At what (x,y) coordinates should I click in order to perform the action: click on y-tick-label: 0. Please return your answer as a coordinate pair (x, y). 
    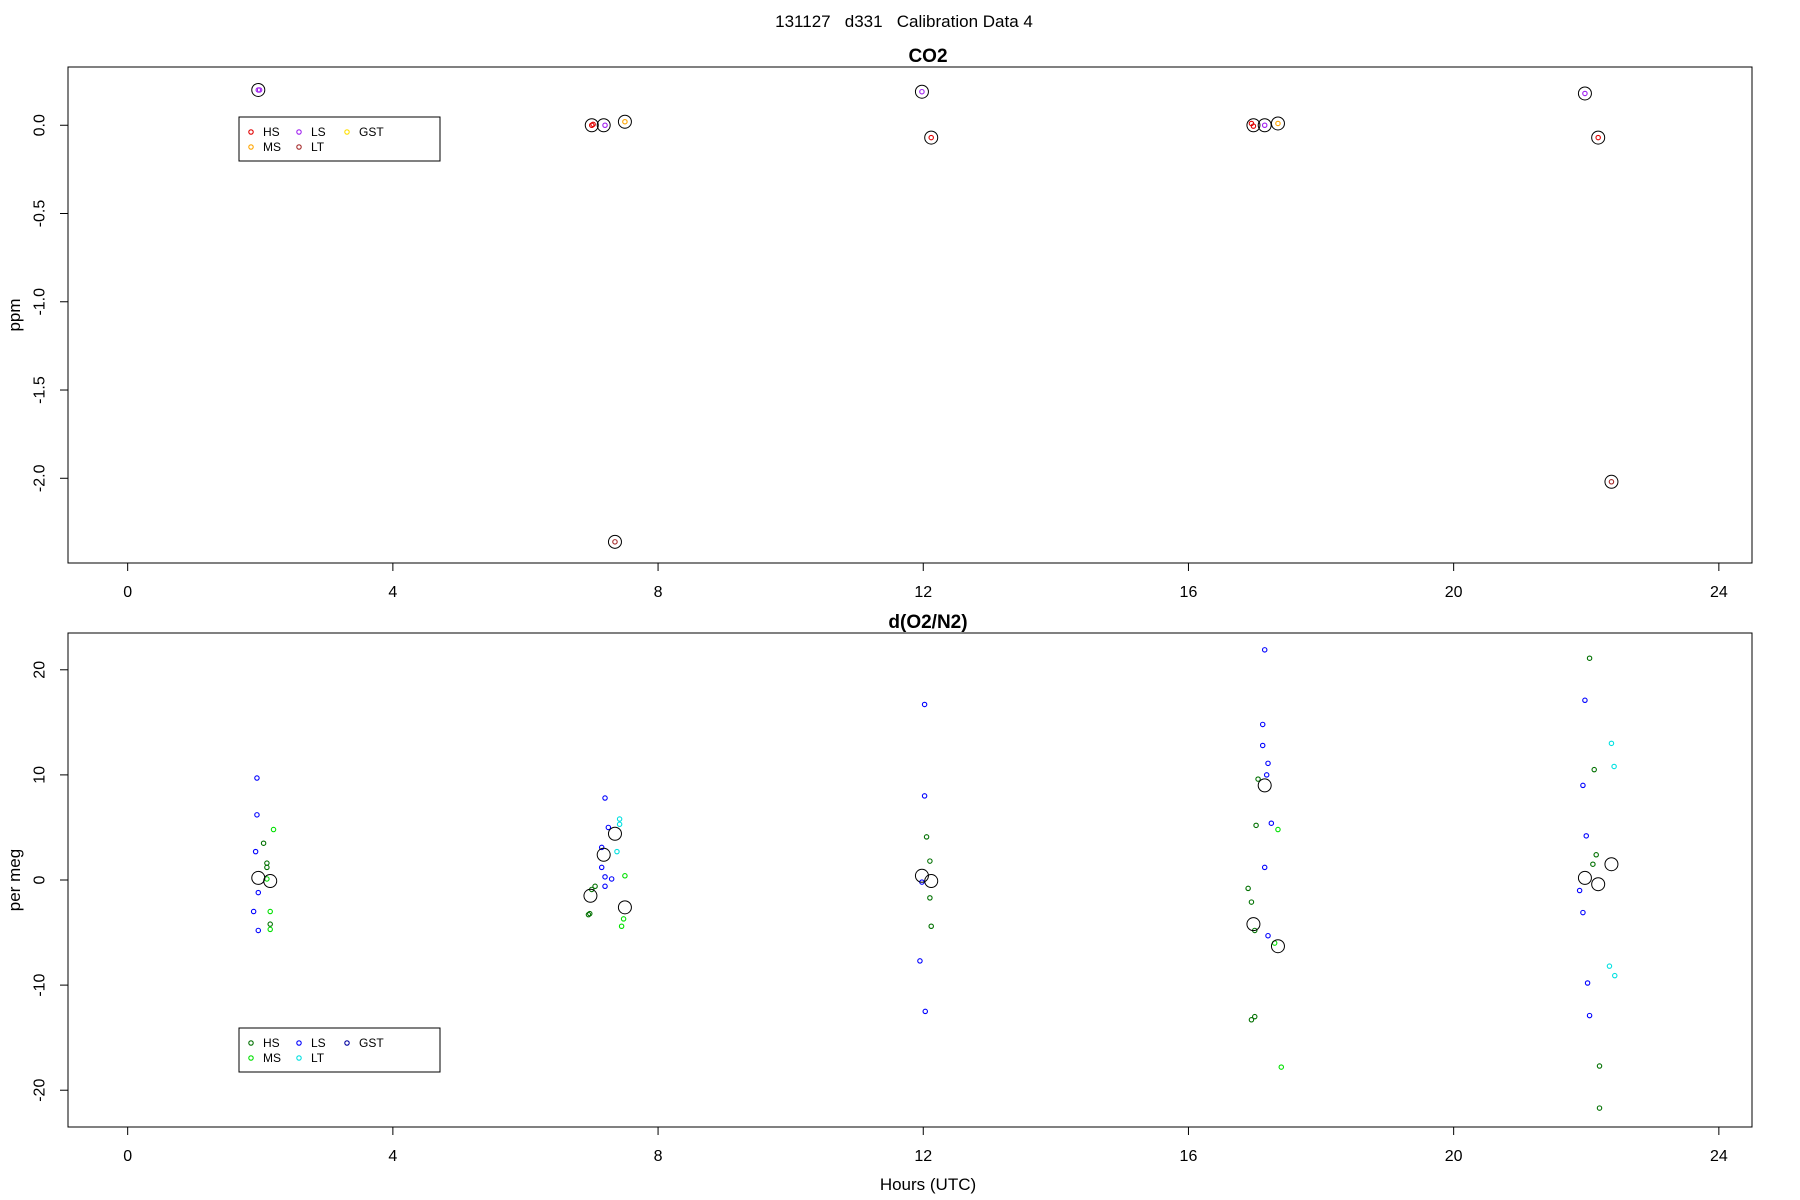
    Looking at the image, I should click on (40, 879).